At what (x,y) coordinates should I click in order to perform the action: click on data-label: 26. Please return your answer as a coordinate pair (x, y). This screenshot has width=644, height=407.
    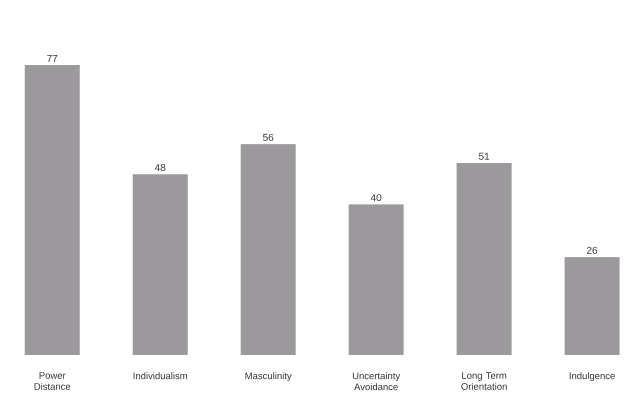
    Looking at the image, I should click on (592, 250).